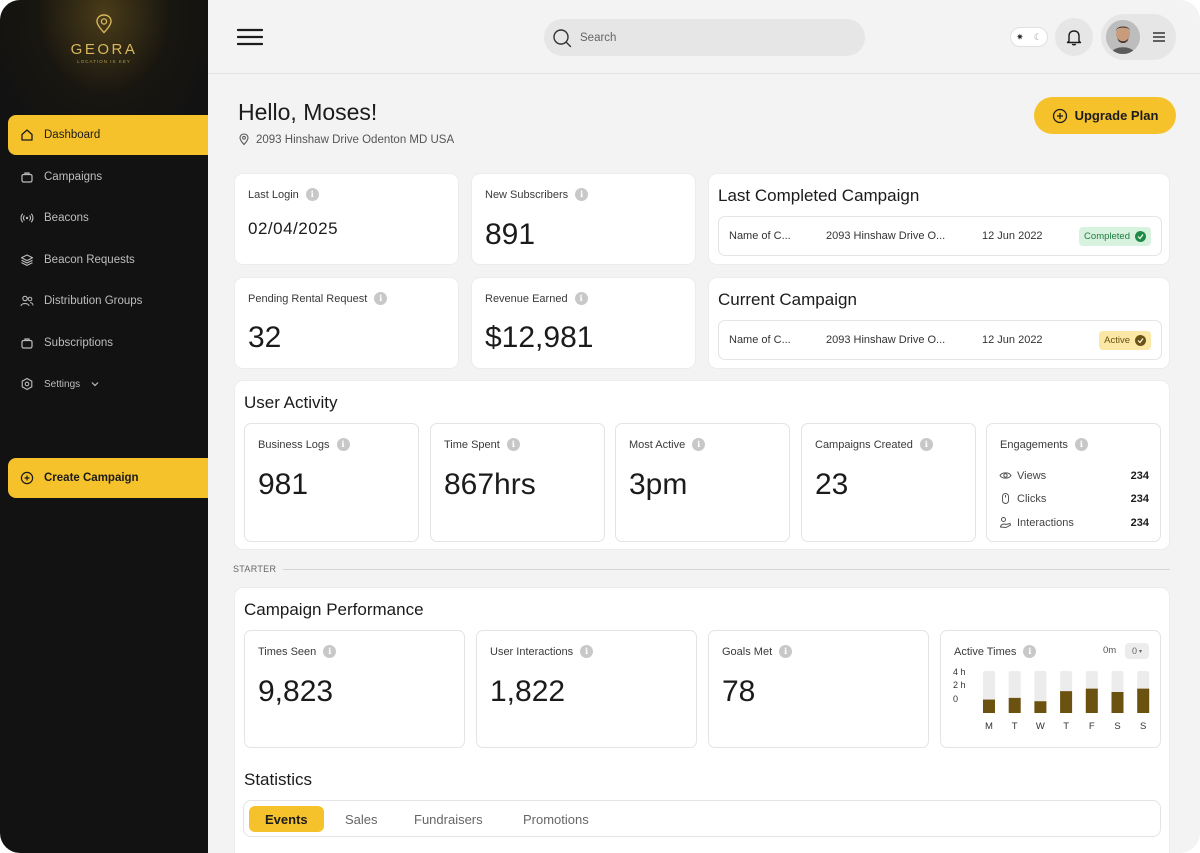 This screenshot has height=853, width=1200. I want to click on sidebar-item-beacon-requests: Beacon Requests, so click(108, 260).